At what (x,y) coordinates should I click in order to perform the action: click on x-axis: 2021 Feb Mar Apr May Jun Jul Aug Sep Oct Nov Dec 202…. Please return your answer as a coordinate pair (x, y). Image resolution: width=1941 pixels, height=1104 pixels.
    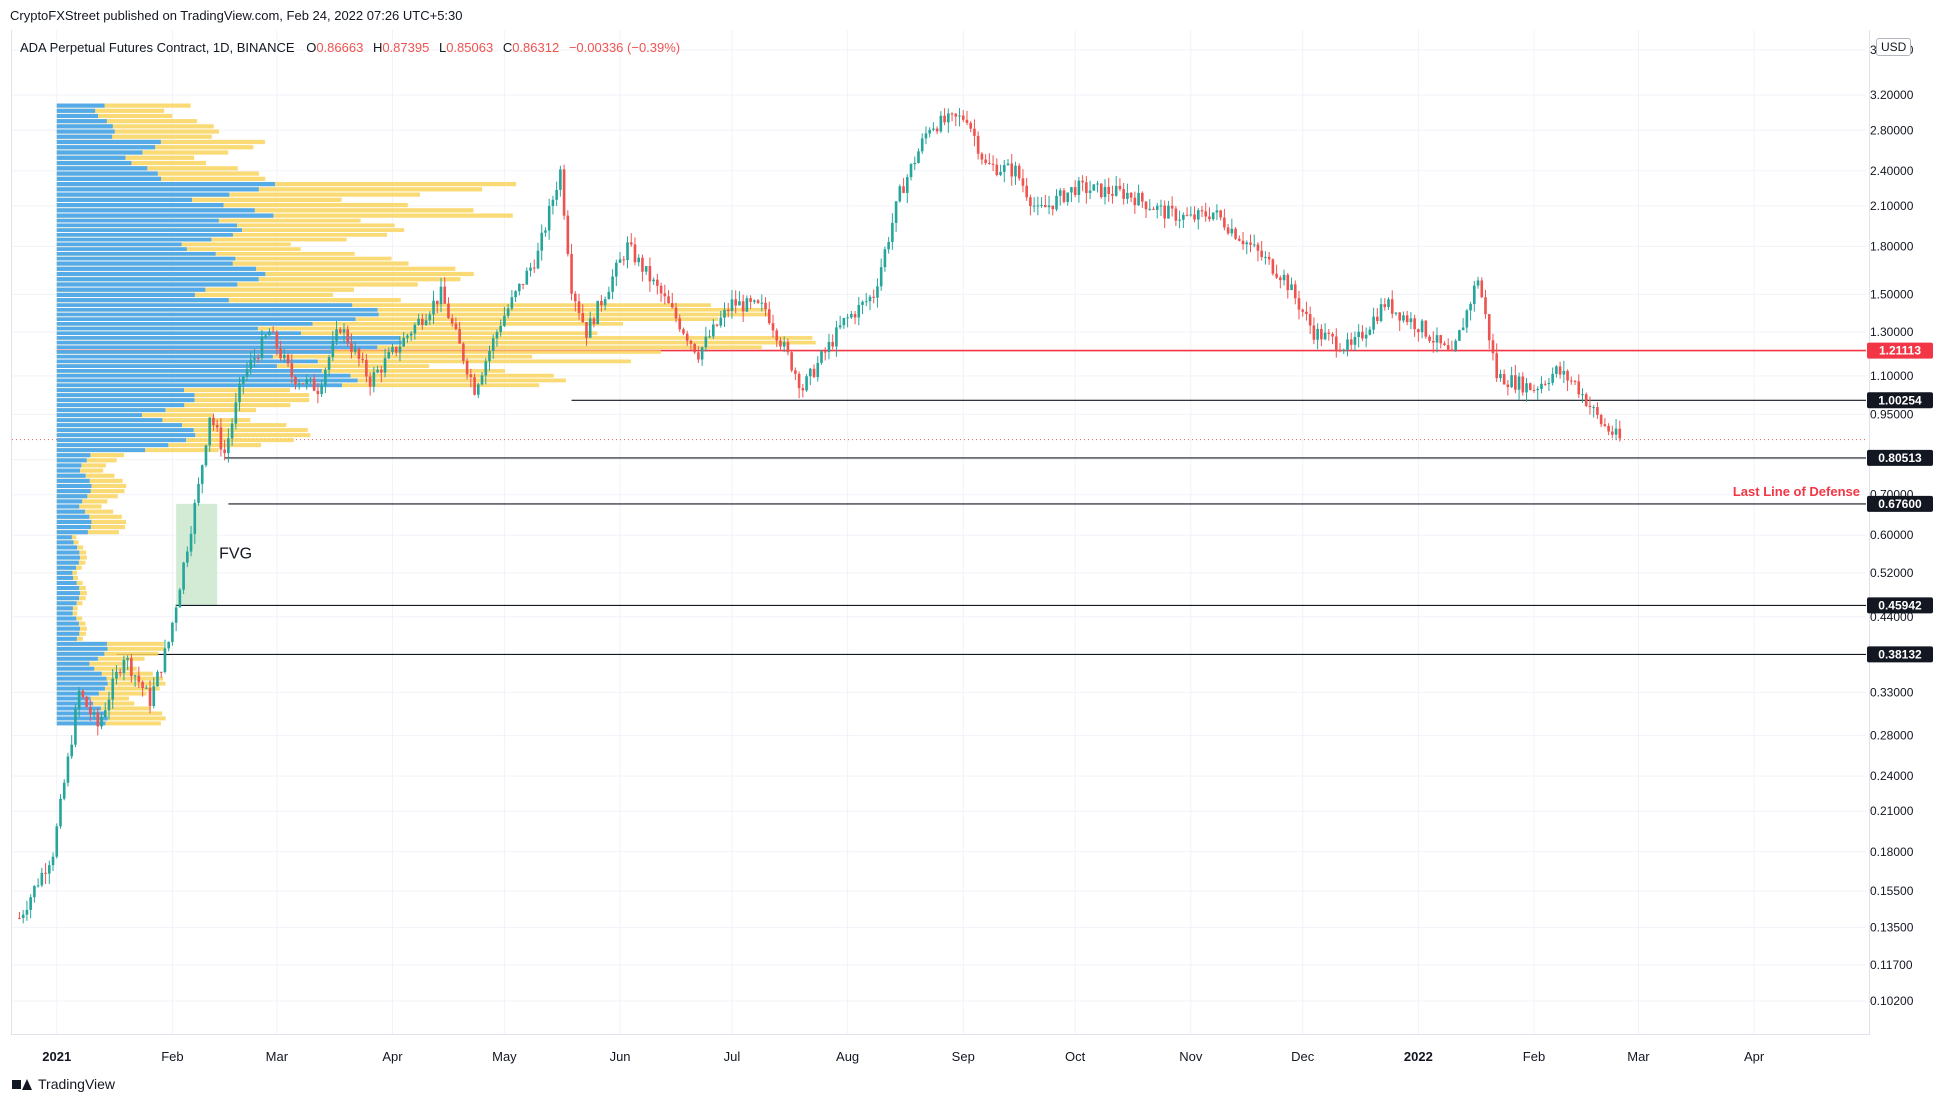
    Looking at the image, I should click on (903, 1056).